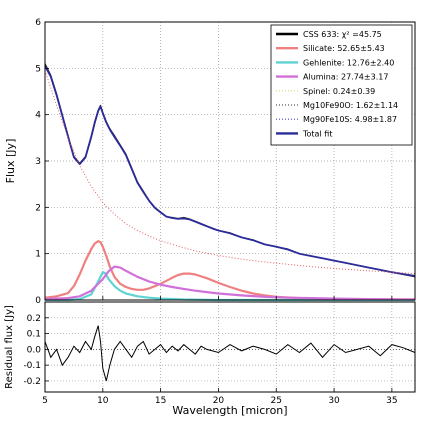 The image size is (436, 436). What do you see at coordinates (38, 162) in the screenshot?
I see `y-tick-label: 3` at bounding box center [38, 162].